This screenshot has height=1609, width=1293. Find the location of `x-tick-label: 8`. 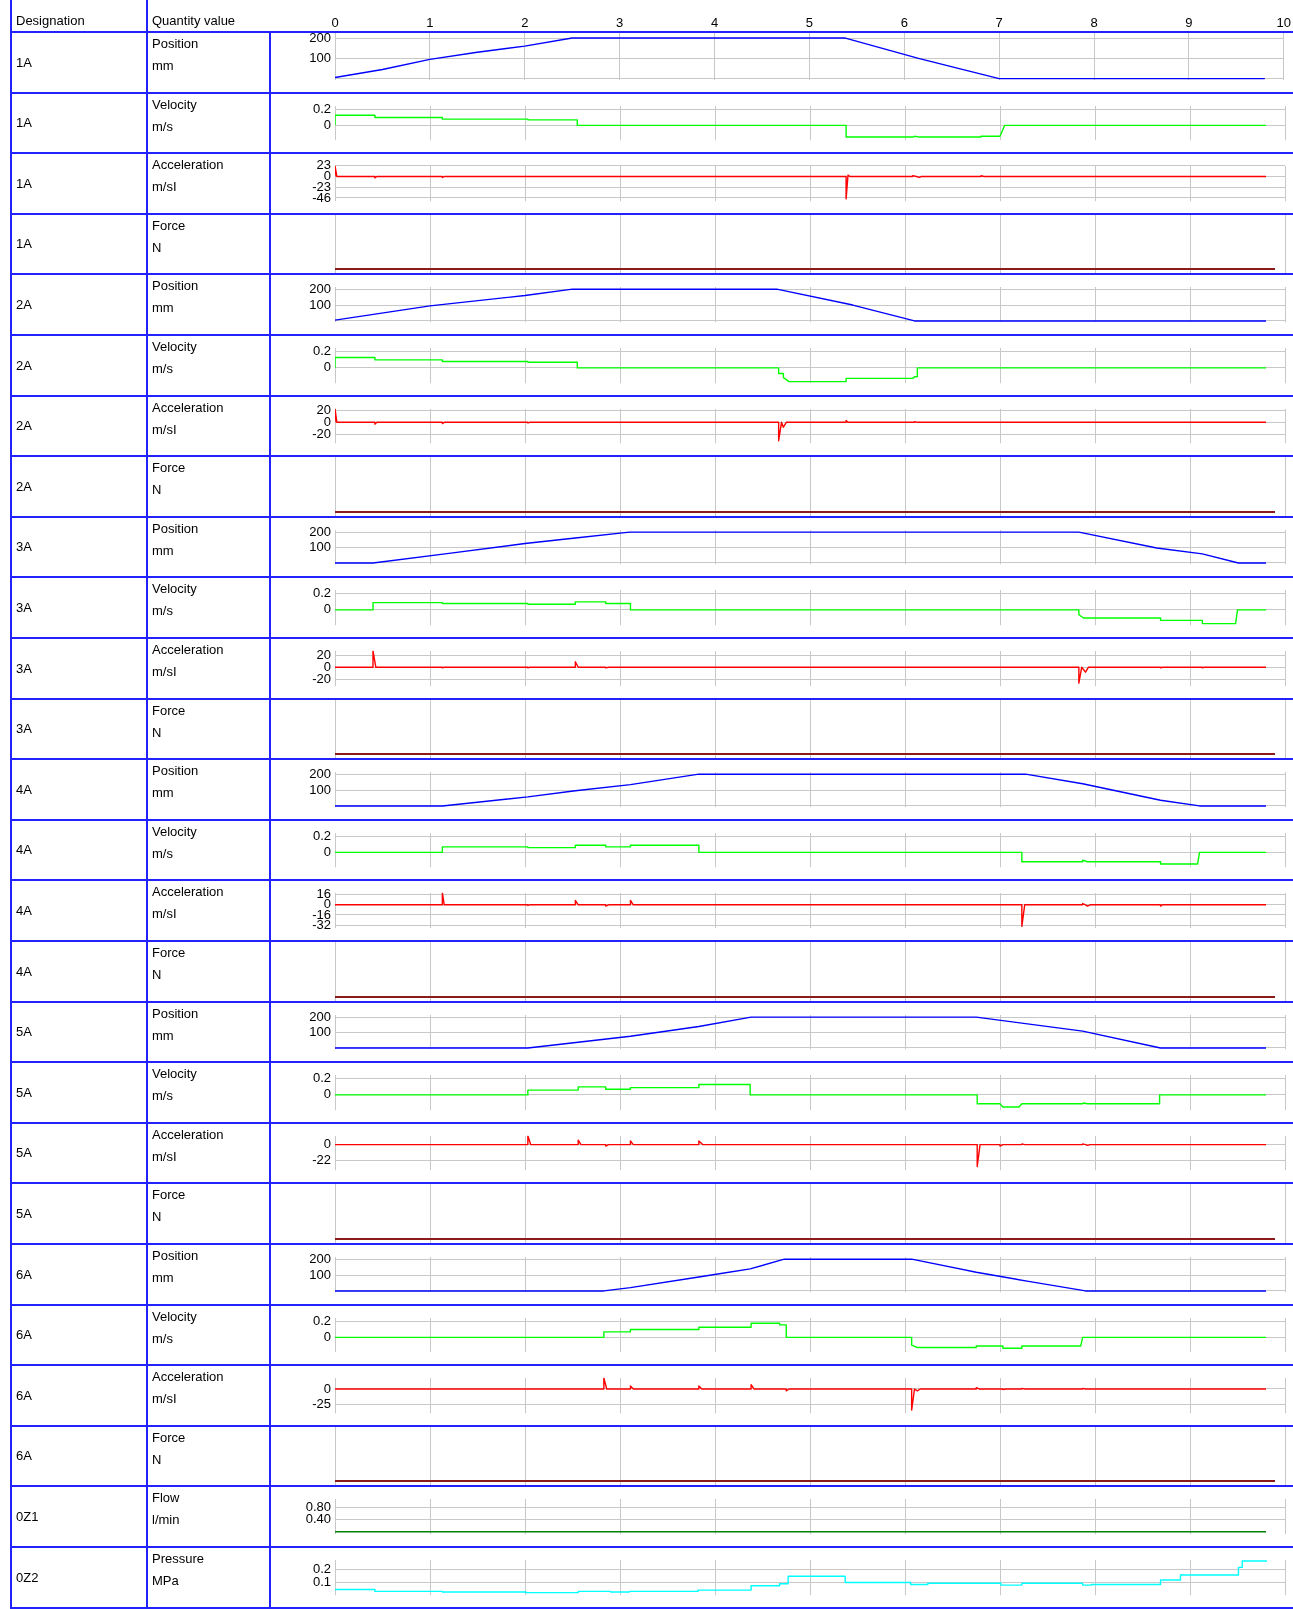

x-tick-label: 8 is located at coordinates (1094, 22).